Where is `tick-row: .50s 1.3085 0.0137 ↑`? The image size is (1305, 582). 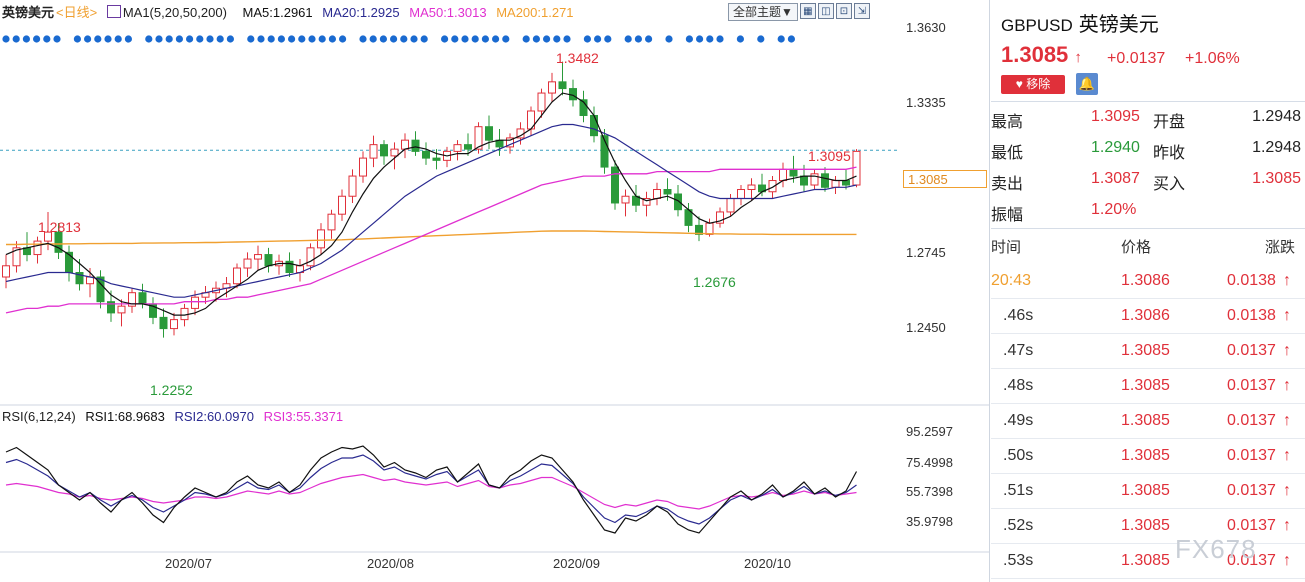
tick-row: .50s 1.3085 0.0137 ↑ is located at coordinates (1148, 456).